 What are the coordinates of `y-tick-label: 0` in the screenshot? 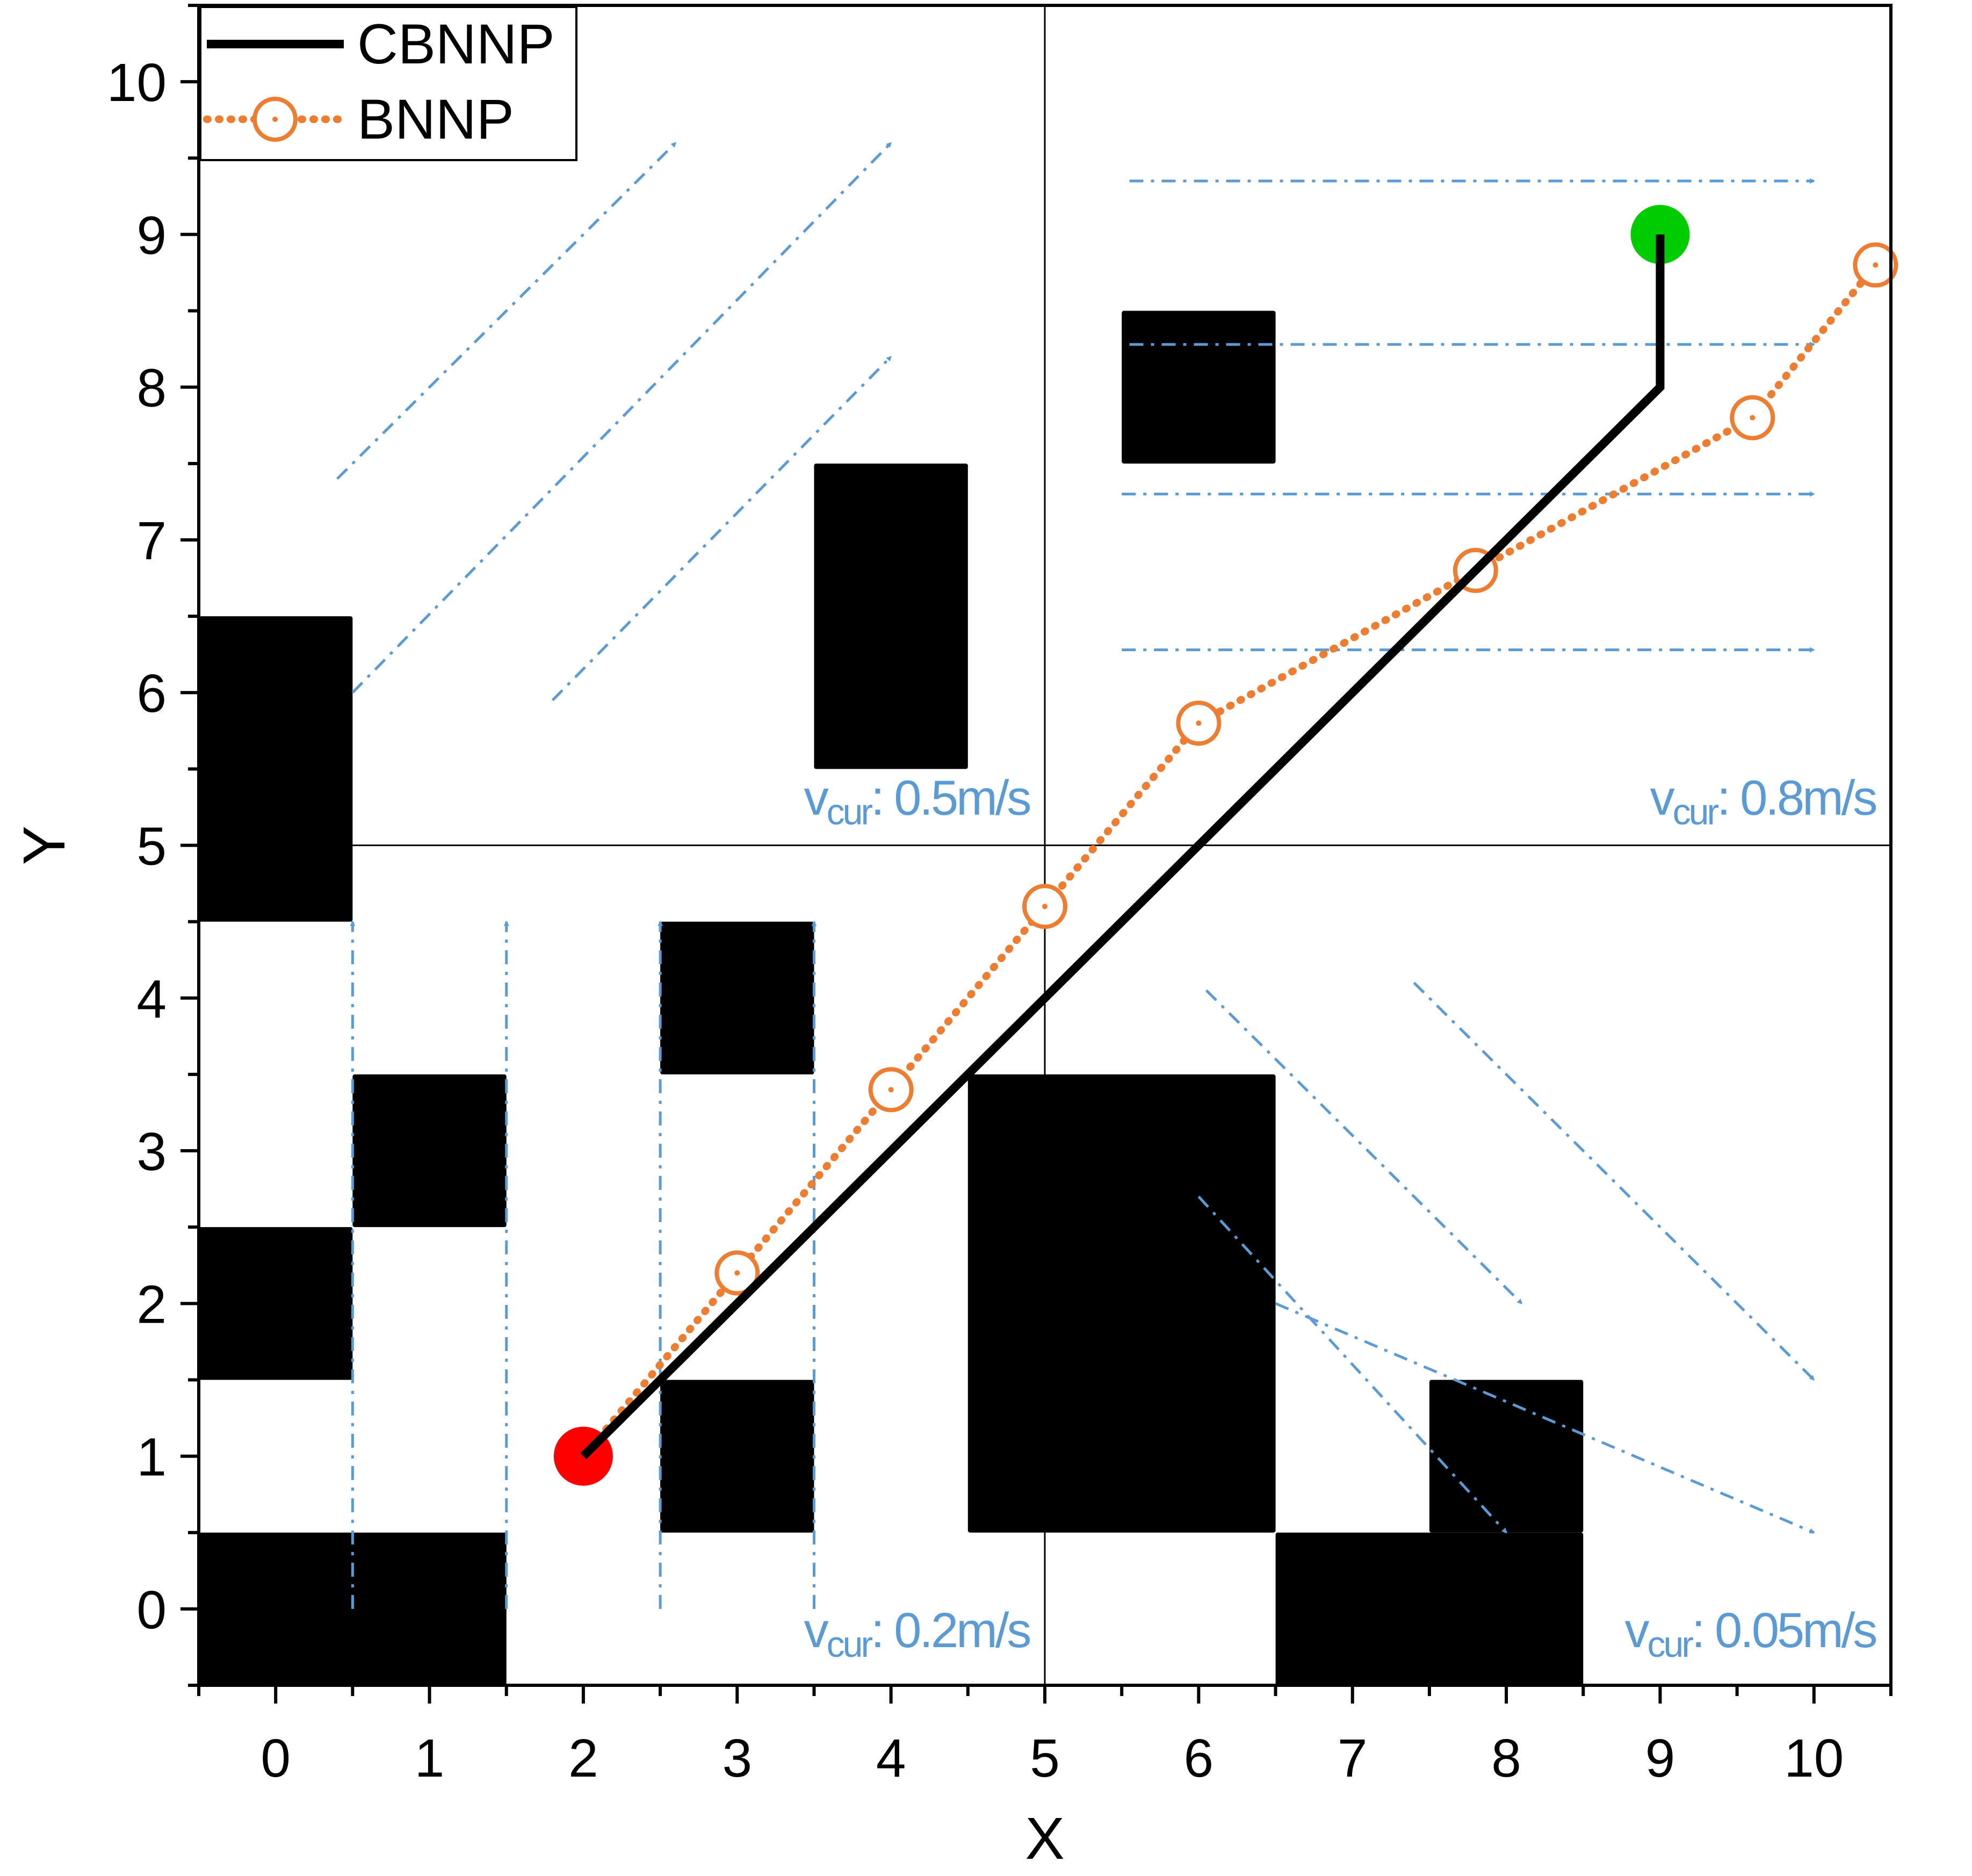 It's located at (151, 1610).